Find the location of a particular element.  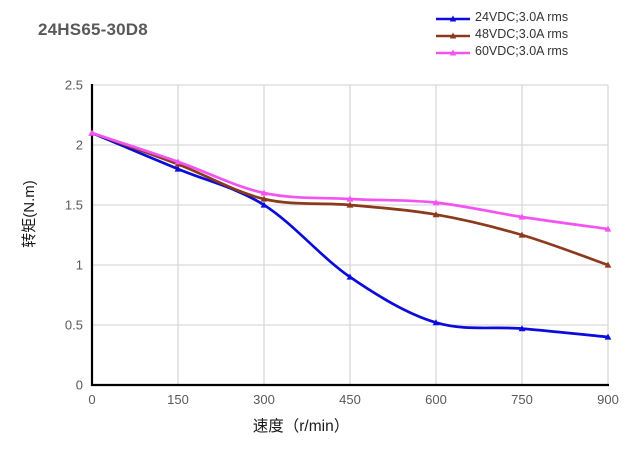

legend-label-48vdc: 48VDC;3.0A rms is located at coordinates (522, 34).